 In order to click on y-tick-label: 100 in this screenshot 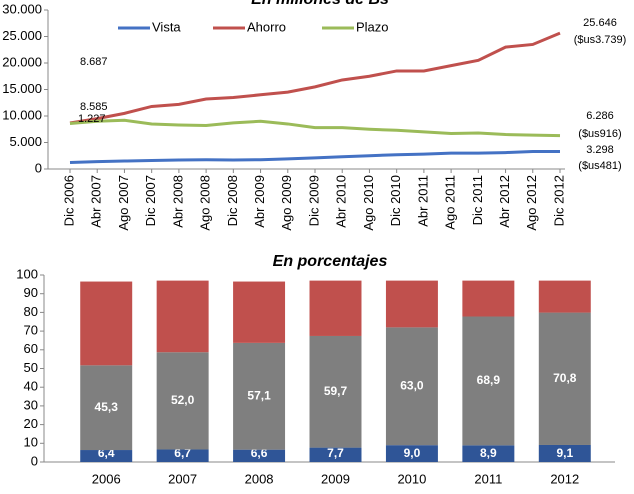, I will do `click(27, 273)`.